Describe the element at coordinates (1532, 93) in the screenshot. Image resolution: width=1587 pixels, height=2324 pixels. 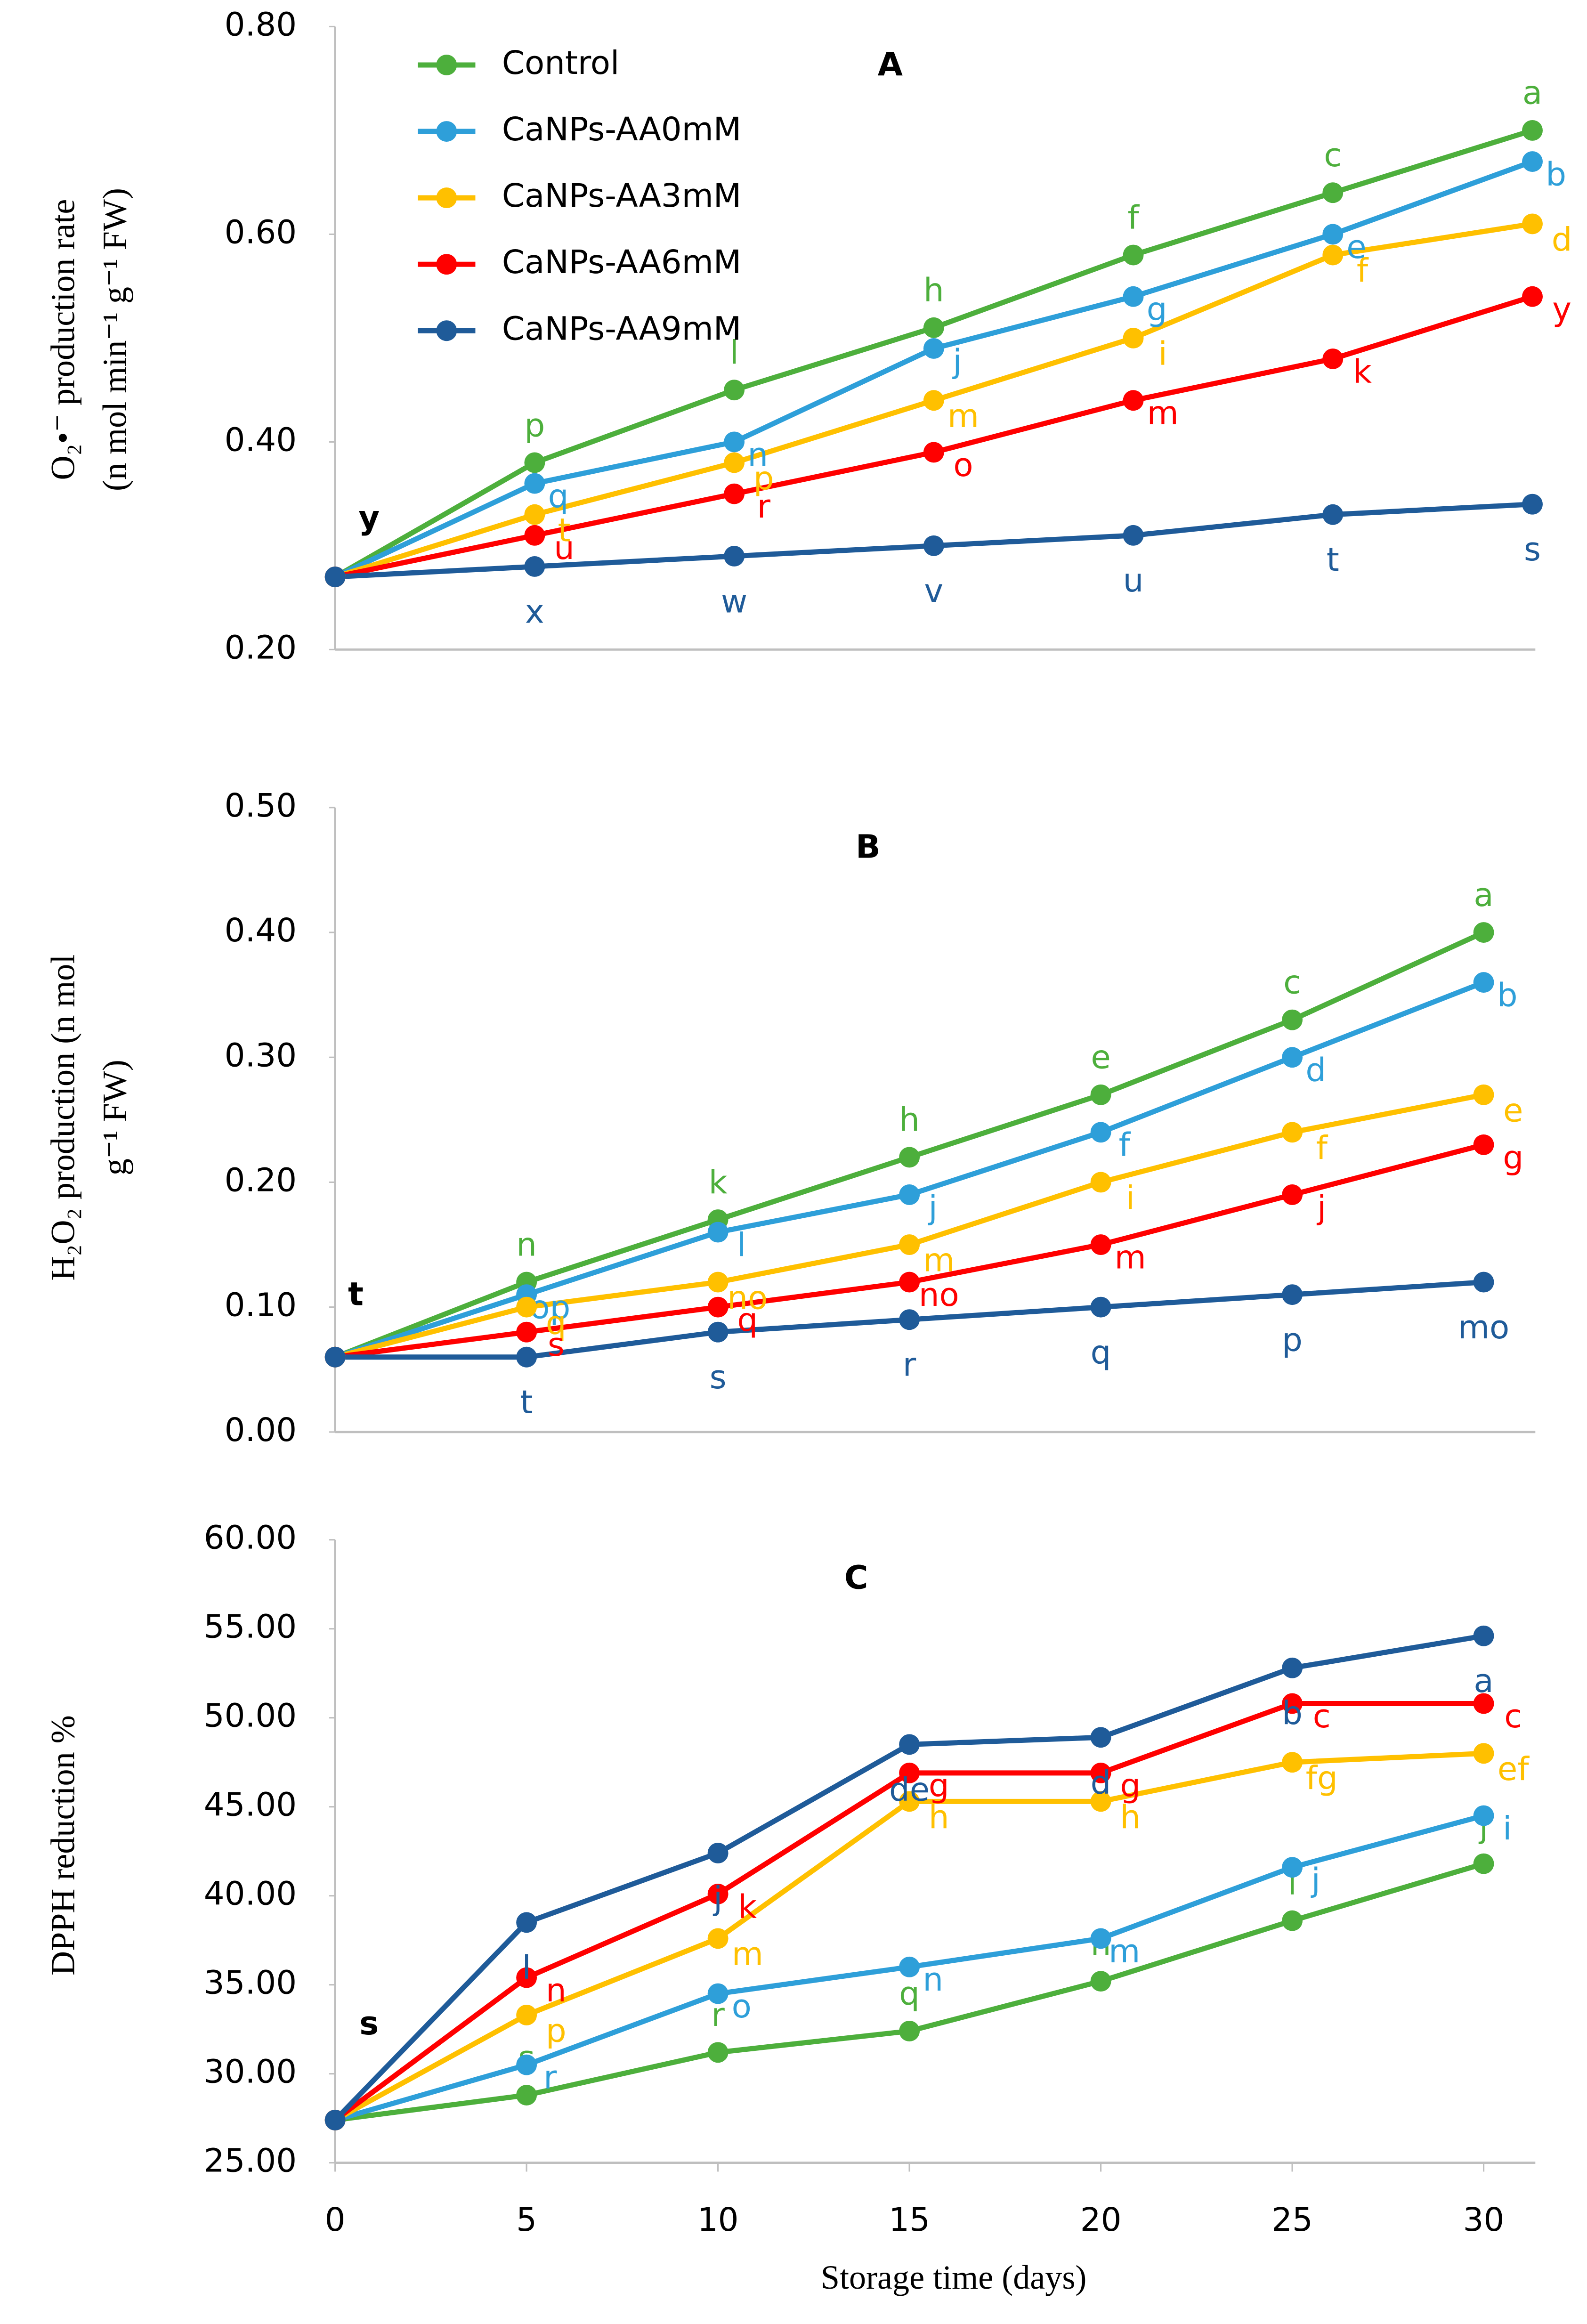
I see `significance-letter: a` at that location.